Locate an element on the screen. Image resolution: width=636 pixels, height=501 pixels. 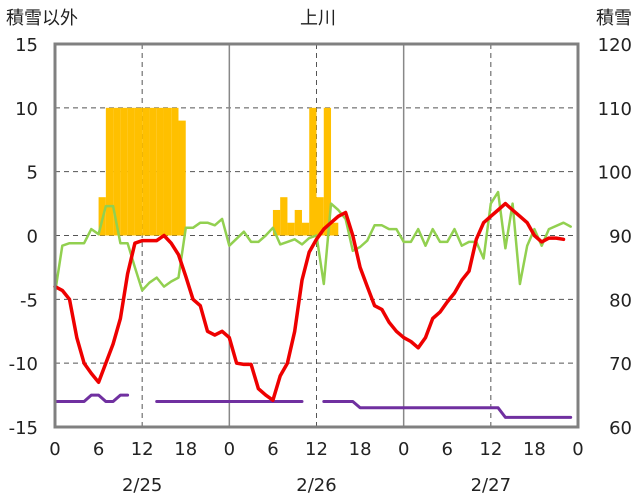
right-axis-label: 積雪 is located at coordinates (614, 18).